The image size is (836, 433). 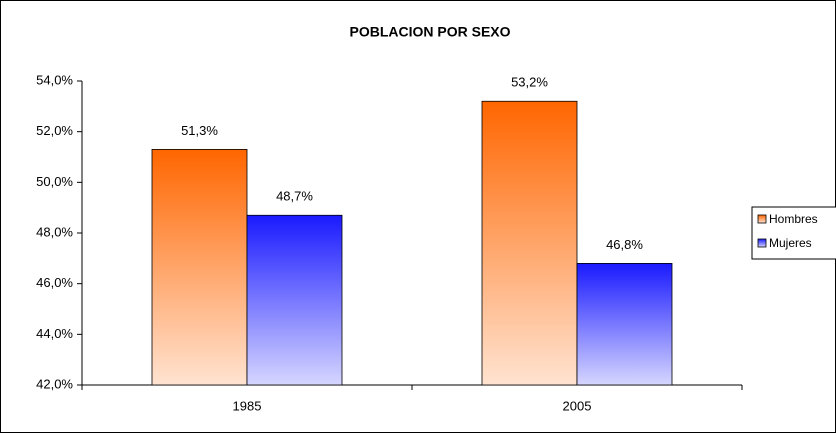 What do you see at coordinates (429, 32) in the screenshot?
I see `chart-title: POBLACION POR SEXO` at bounding box center [429, 32].